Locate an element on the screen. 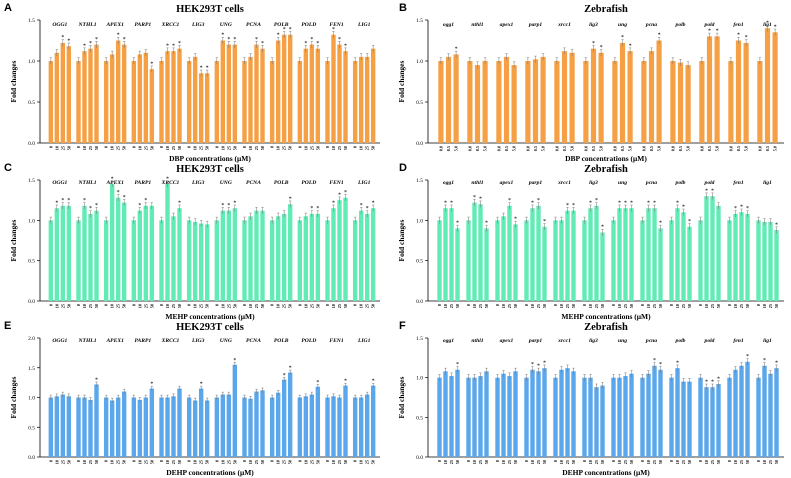 The width and height of the screenshot is (791, 478). x-axis-label: DEHP concentrations (μM) is located at coordinates (210, 472).